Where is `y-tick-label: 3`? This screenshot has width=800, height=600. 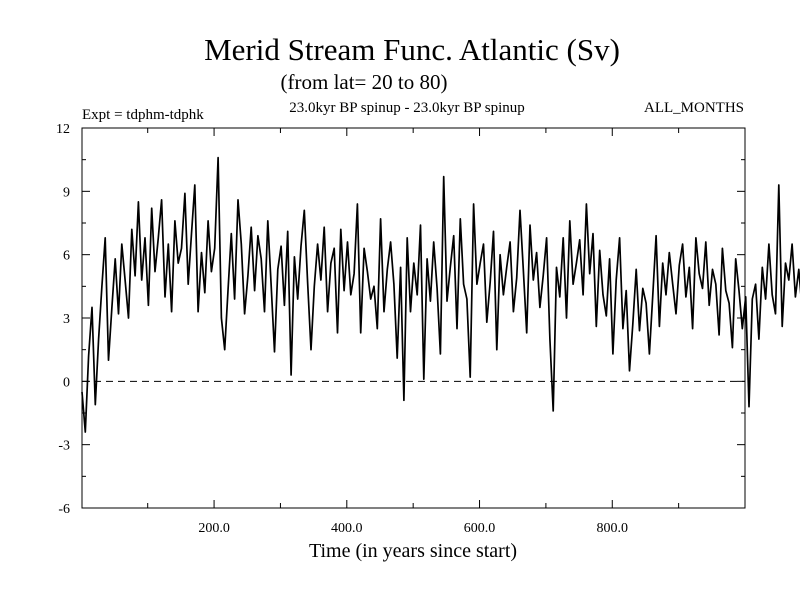 y-tick-label: 3 is located at coordinates (66, 319).